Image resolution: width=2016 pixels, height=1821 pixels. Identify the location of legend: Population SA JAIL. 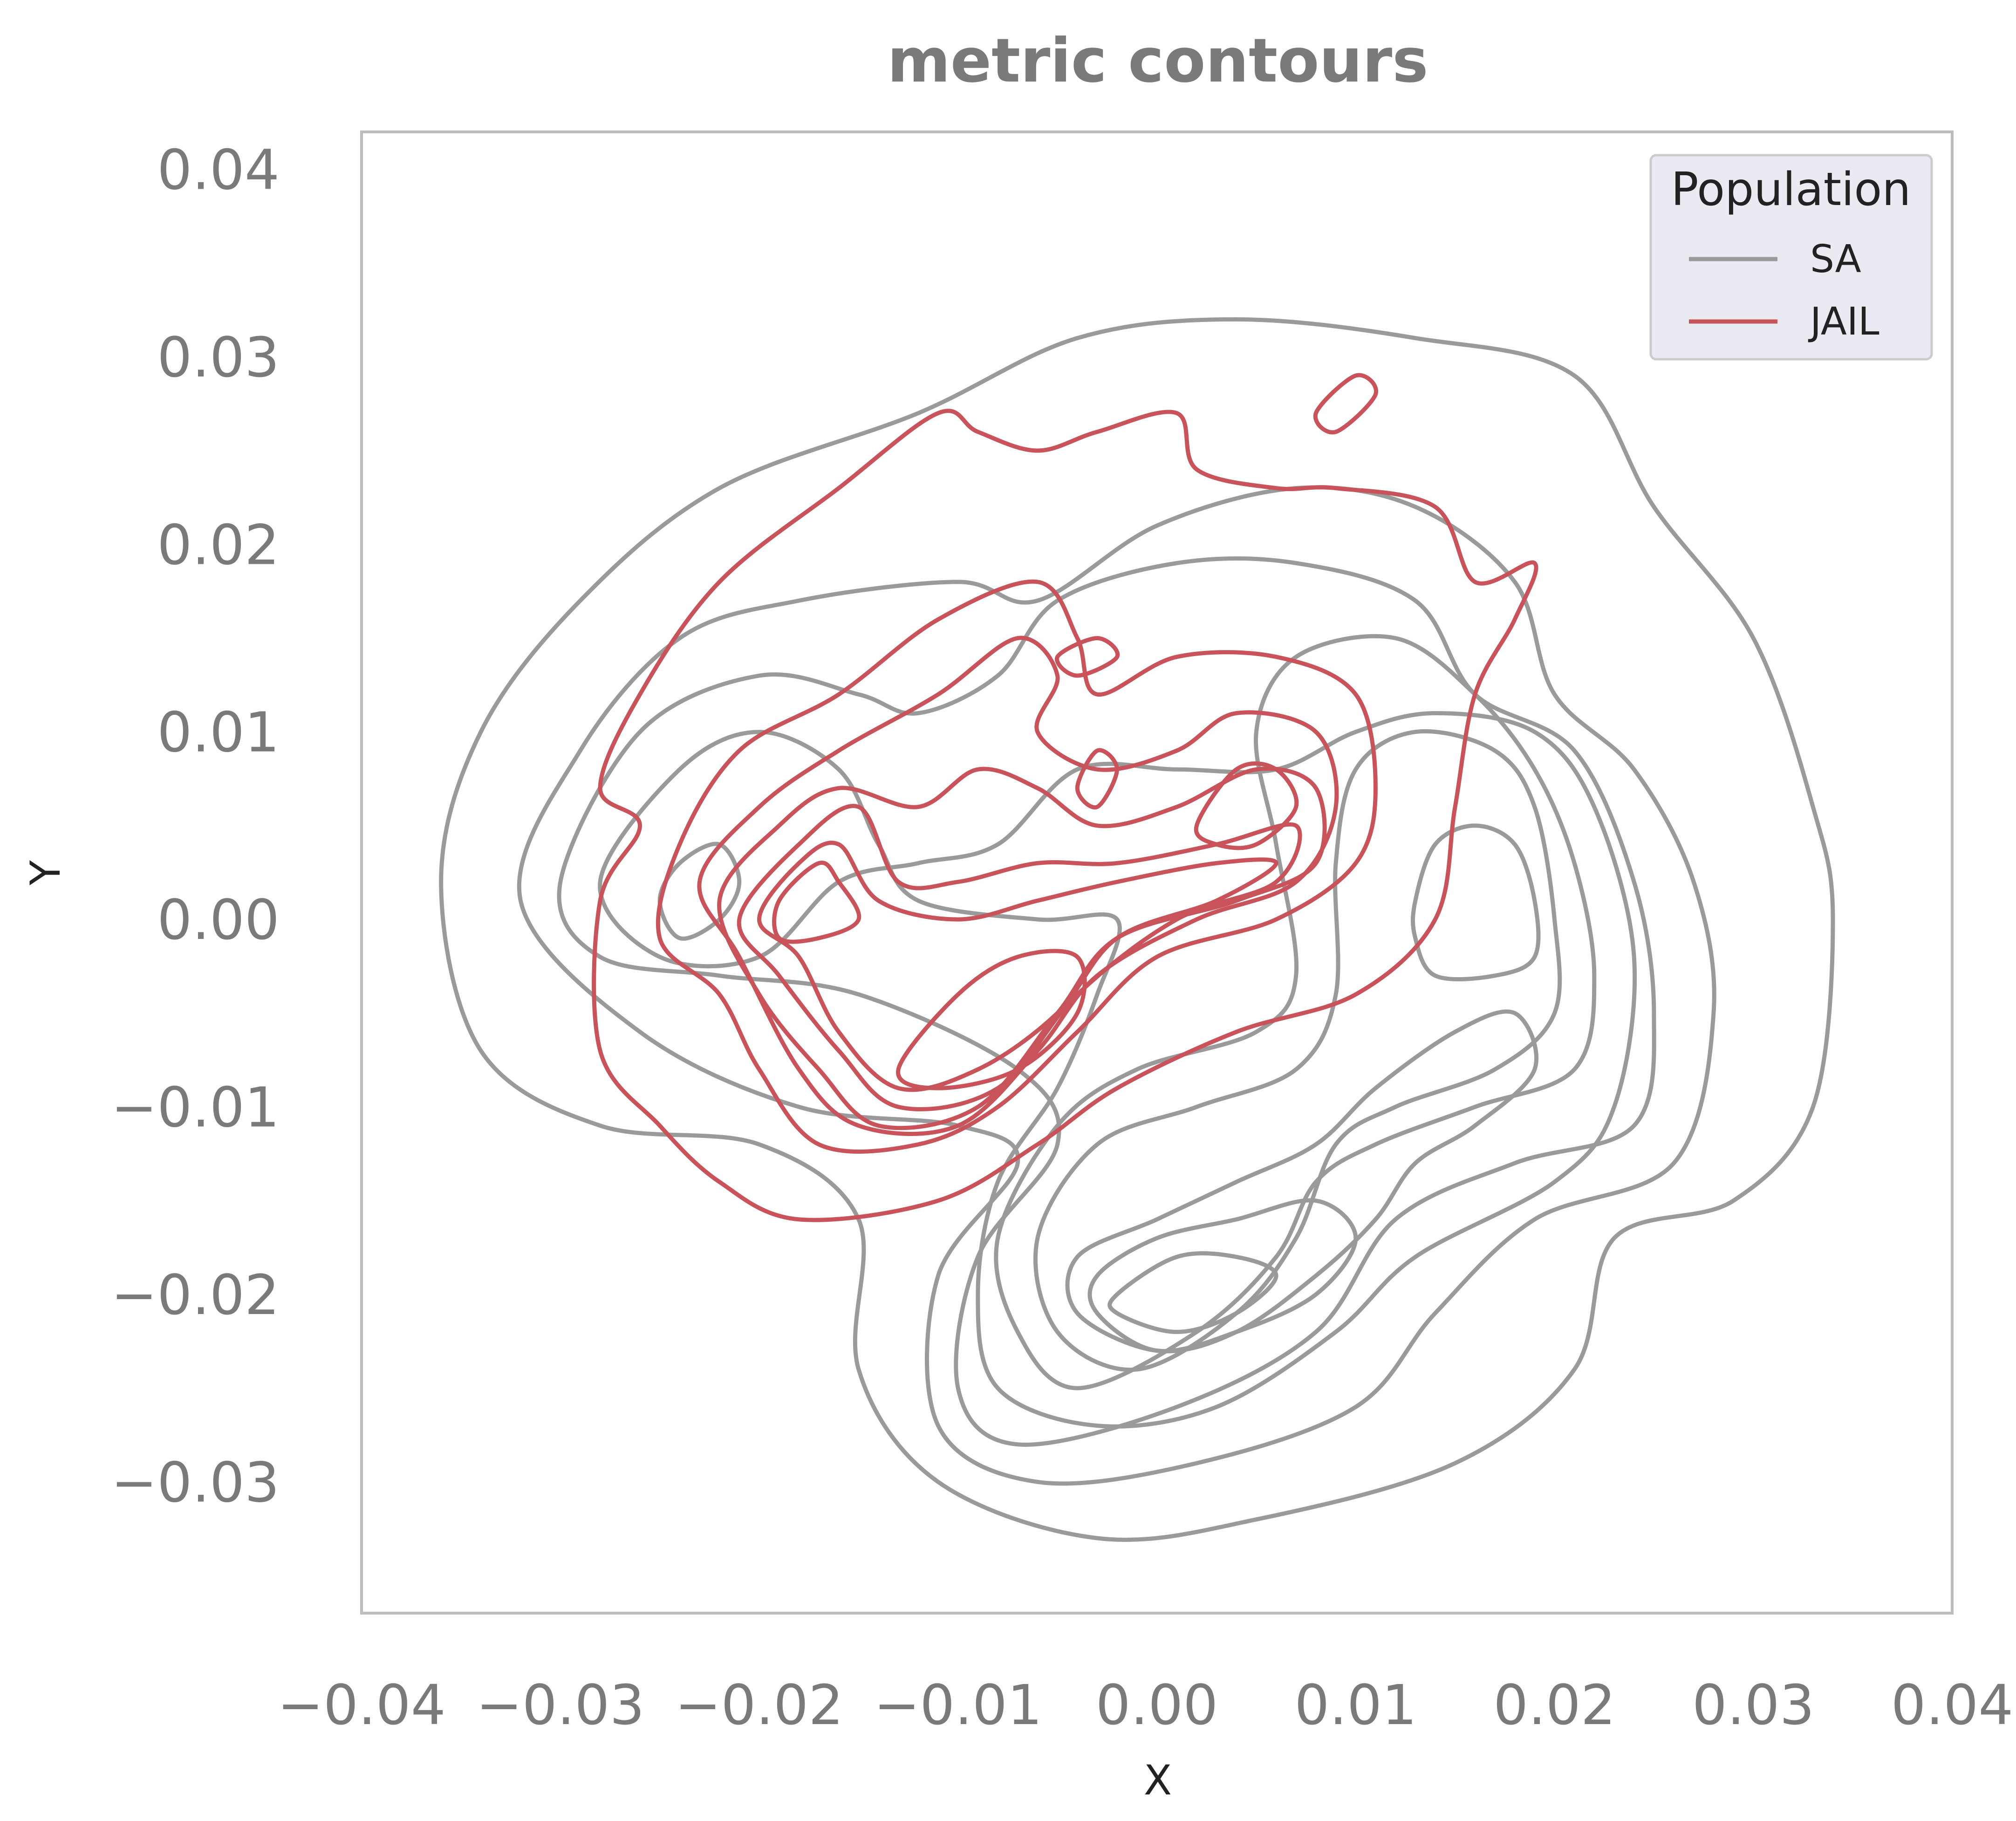
(1791, 257).